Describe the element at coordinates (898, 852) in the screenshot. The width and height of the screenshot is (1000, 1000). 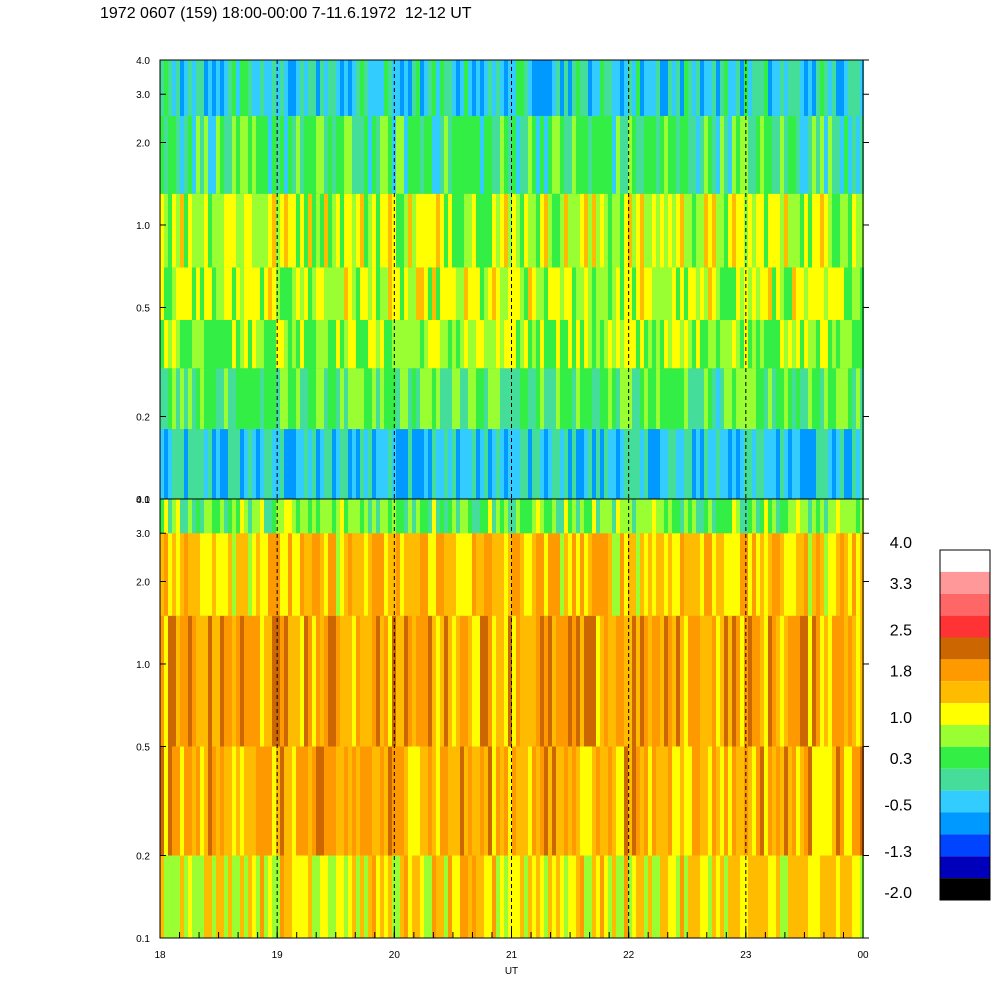
I see `colorbar-label: -1.3` at that location.